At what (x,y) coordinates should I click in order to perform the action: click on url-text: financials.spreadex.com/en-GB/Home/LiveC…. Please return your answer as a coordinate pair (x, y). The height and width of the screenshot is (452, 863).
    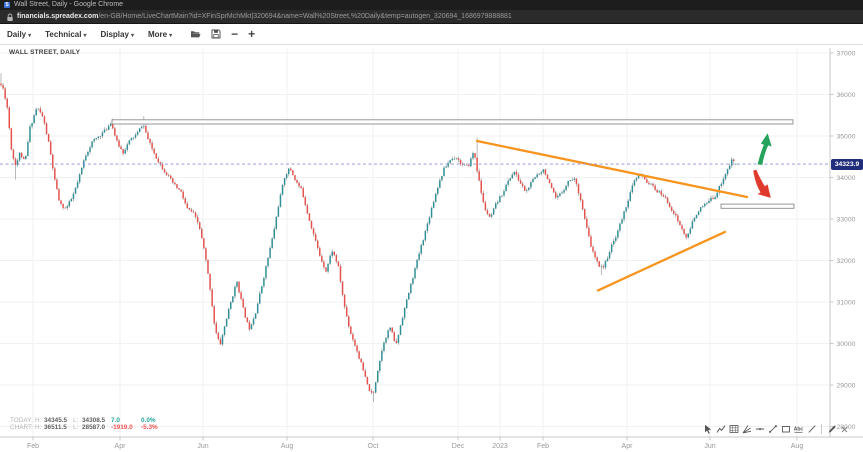
    Looking at the image, I should click on (264, 16).